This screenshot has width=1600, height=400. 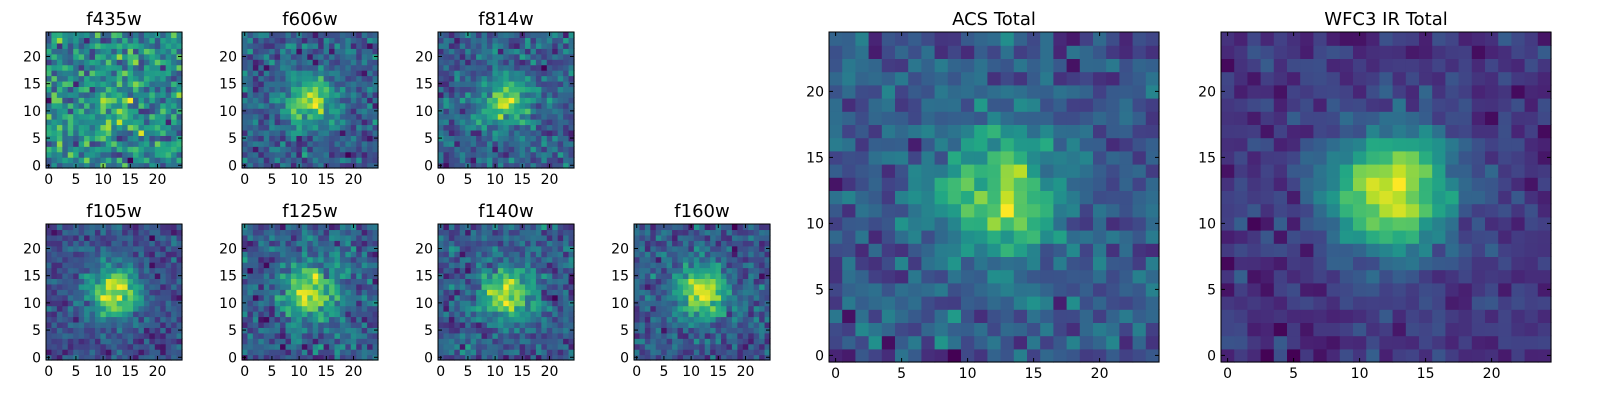 I want to click on x-tick-label: 5, so click(x=271, y=180).